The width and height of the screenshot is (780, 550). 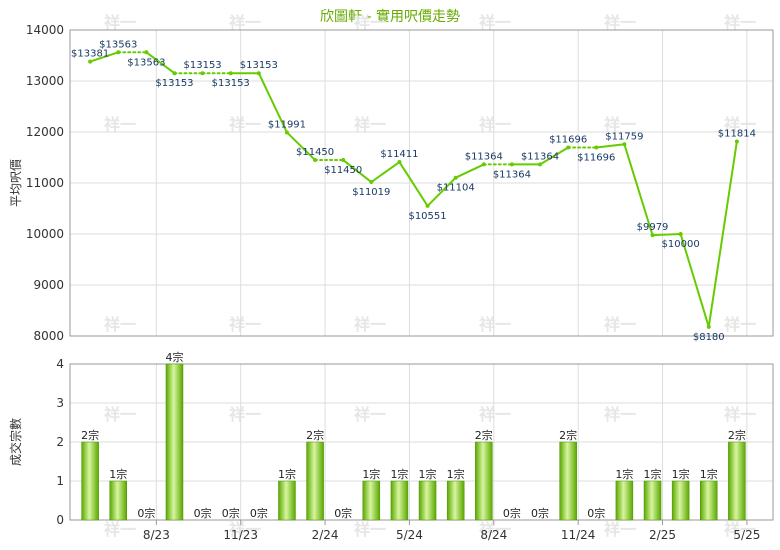 I want to click on volume-y-tick-label: 3, so click(x=60, y=403).